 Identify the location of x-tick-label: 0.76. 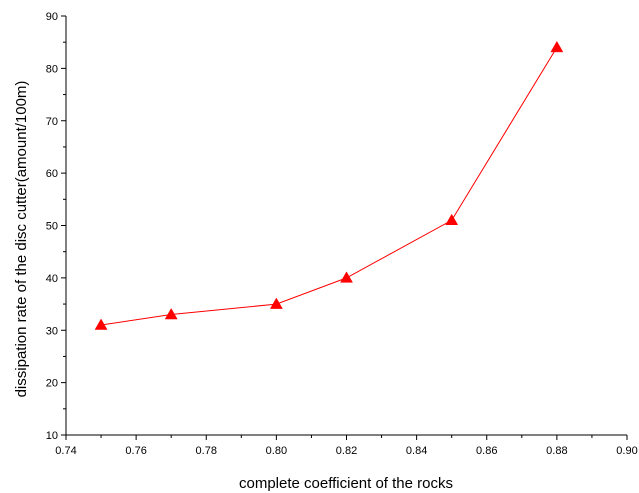
(135, 451).